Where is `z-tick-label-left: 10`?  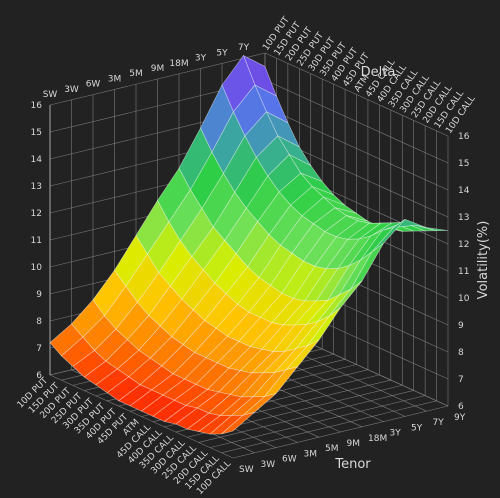 z-tick-label-left: 10 is located at coordinates (37, 268).